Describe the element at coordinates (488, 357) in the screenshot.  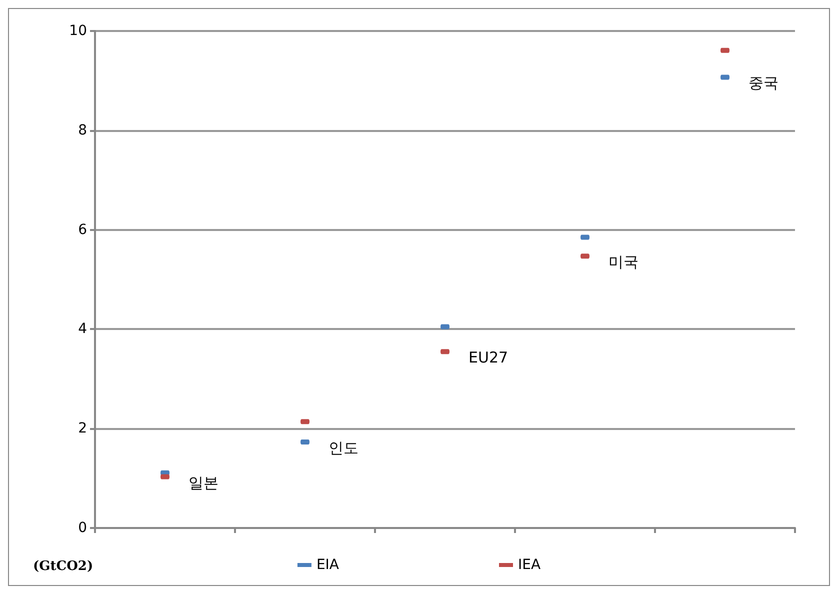
I see `x-tick-label: EU27` at that location.